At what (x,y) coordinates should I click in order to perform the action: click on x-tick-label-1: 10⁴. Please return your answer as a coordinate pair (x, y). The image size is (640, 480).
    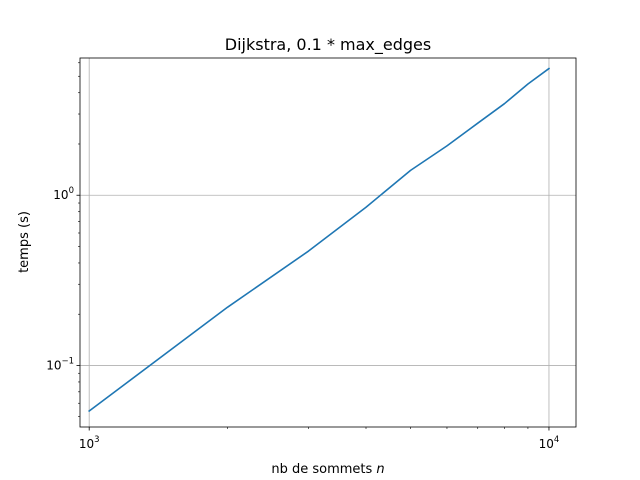
    Looking at the image, I should click on (549, 443).